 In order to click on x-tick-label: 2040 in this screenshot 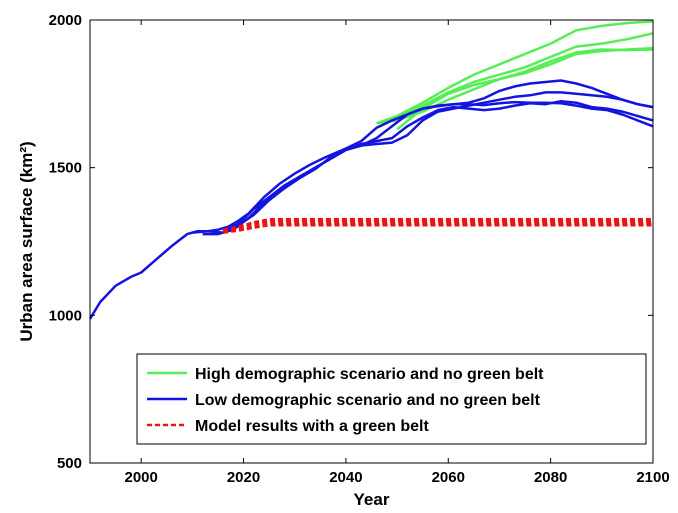, I will do `click(345, 477)`.